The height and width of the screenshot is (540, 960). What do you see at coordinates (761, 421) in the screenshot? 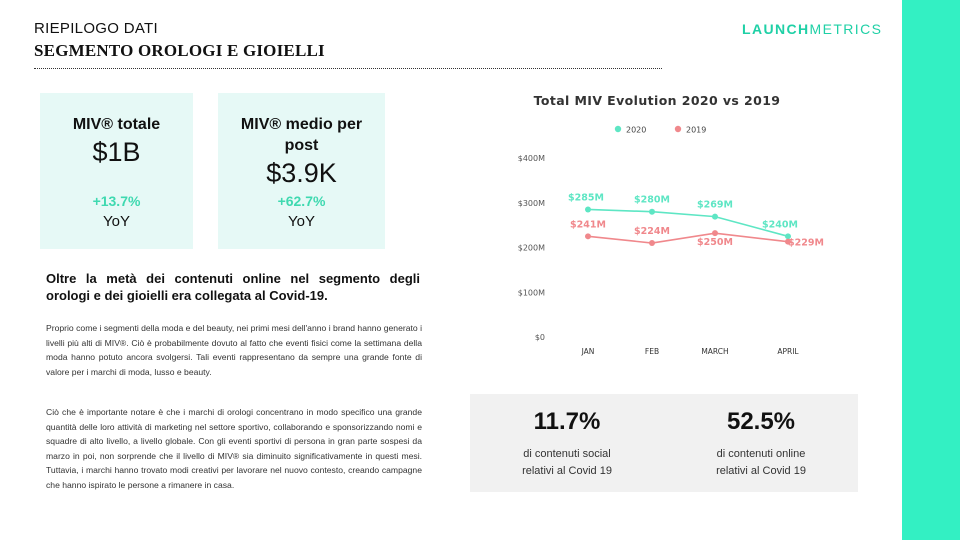
I see `stat-value: 52.5%` at bounding box center [761, 421].